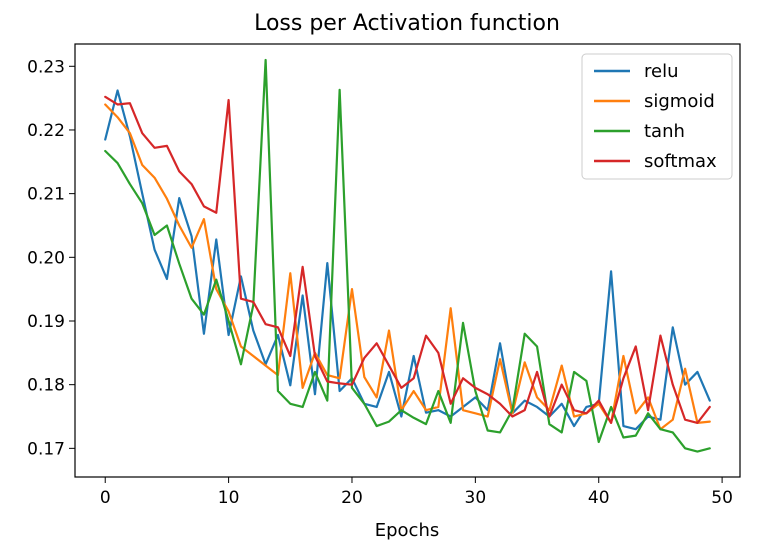 The image size is (758, 552). Describe the element at coordinates (105, 498) in the screenshot. I see `x-tick-label: 0` at that location.